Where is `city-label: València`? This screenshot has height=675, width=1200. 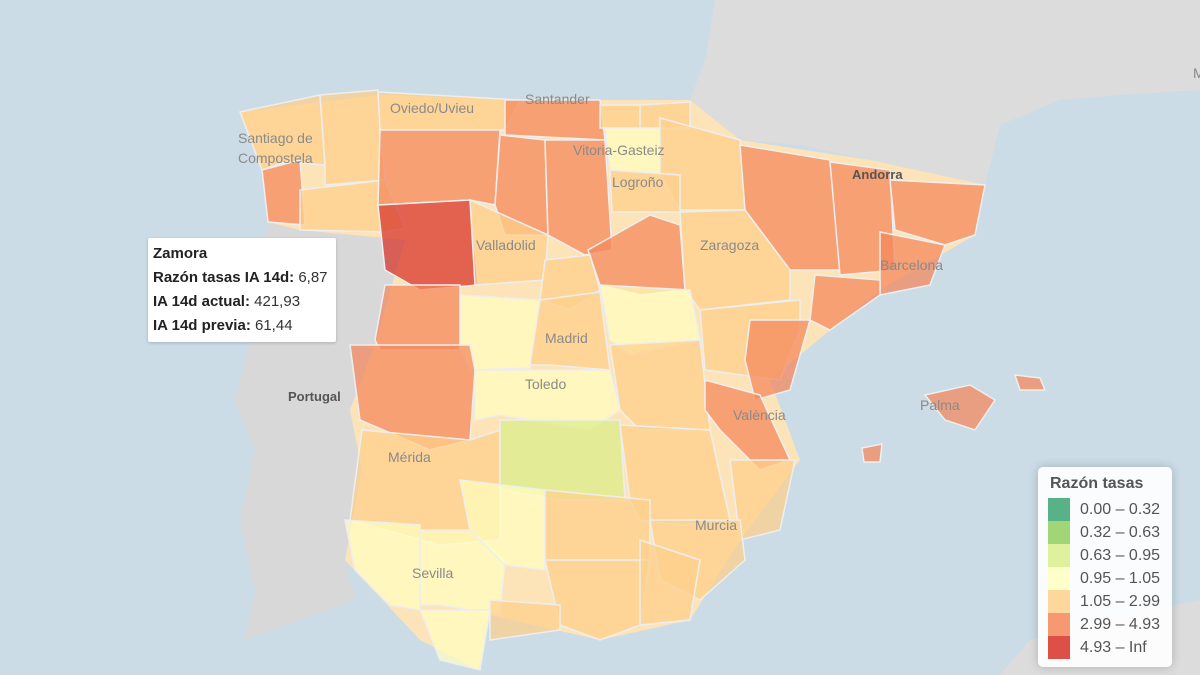
city-label: València is located at coordinates (759, 415).